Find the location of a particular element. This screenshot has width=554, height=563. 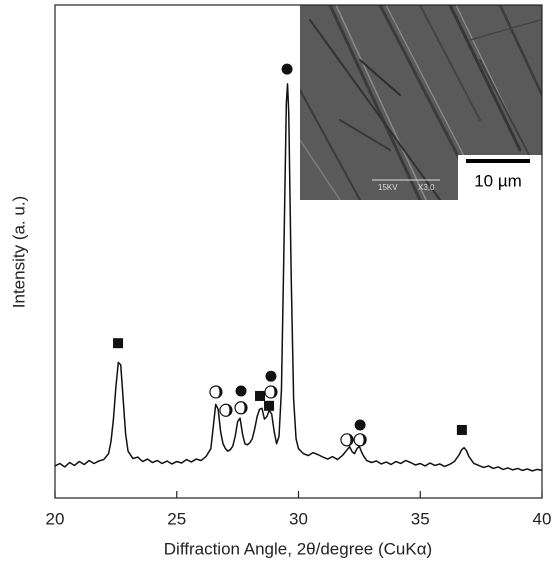

x-tick-label: 25 is located at coordinates (176, 518).